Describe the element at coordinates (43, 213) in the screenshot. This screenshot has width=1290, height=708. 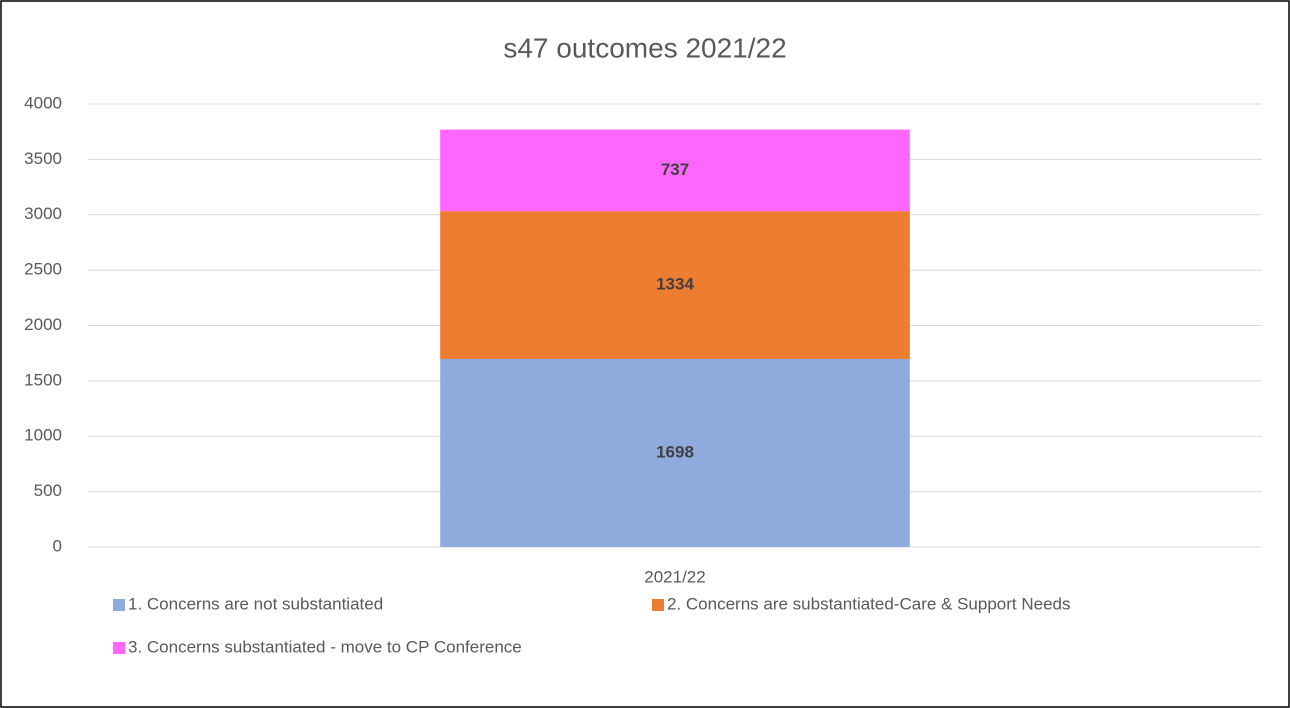
I see `y-tick-label: 3000` at that location.